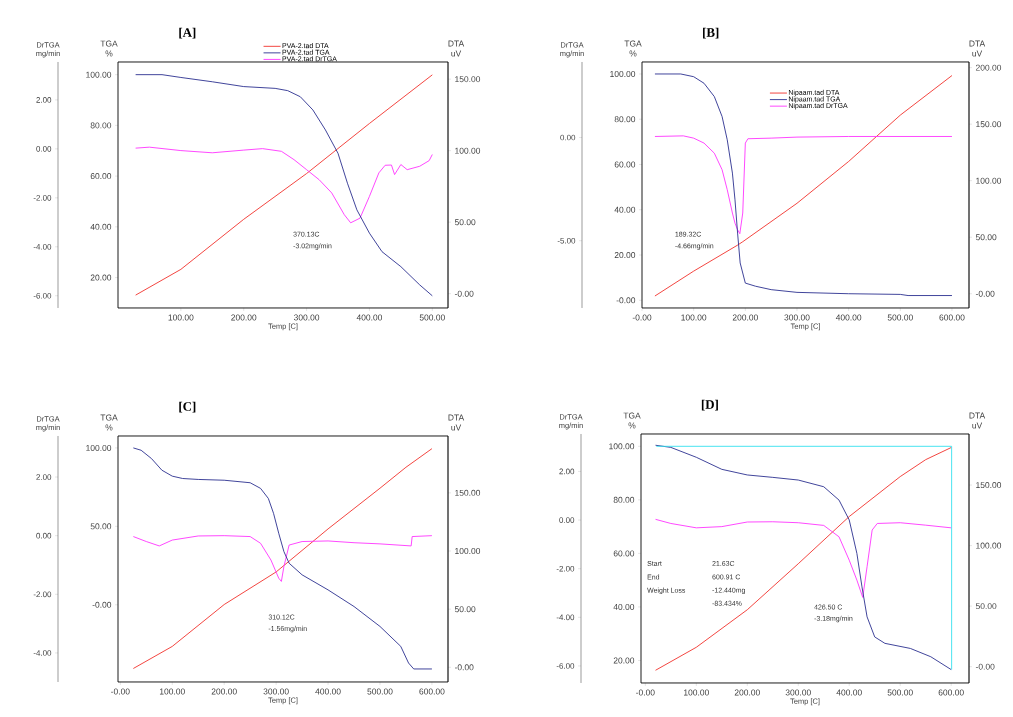 This screenshot has width=1013, height=717. I want to click on chart-title: [B], so click(711, 33).